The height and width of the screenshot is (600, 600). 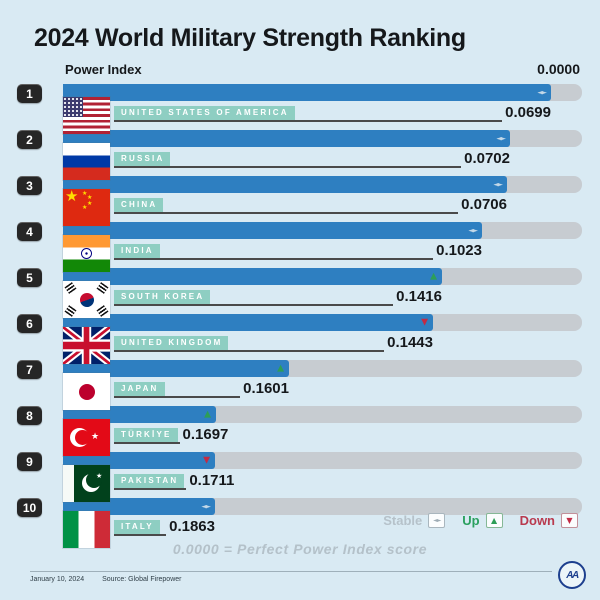 I want to click on perfect-score-note: 0.0000 = Perfect Power Index score, so click(x=300, y=549).